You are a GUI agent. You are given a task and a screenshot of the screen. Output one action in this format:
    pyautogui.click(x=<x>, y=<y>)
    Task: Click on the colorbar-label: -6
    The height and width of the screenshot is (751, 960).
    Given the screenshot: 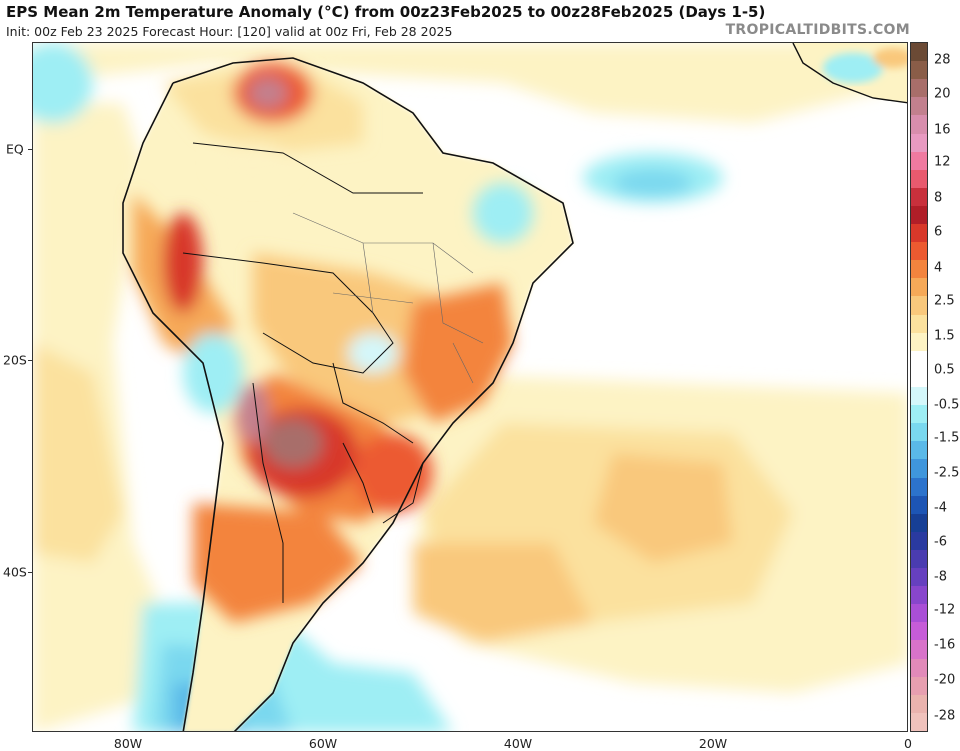 What is the action you would take?
    pyautogui.click(x=940, y=542)
    